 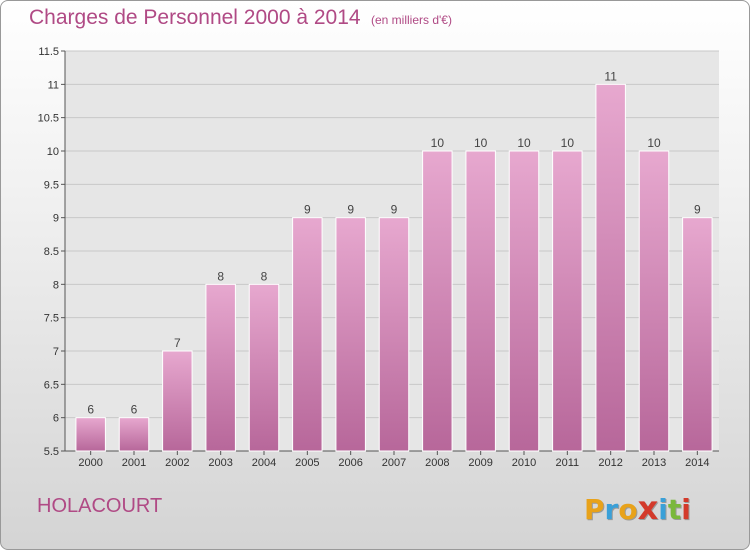 What do you see at coordinates (654, 463) in the screenshot?
I see `x-tick-label-2013: 2013` at bounding box center [654, 463].